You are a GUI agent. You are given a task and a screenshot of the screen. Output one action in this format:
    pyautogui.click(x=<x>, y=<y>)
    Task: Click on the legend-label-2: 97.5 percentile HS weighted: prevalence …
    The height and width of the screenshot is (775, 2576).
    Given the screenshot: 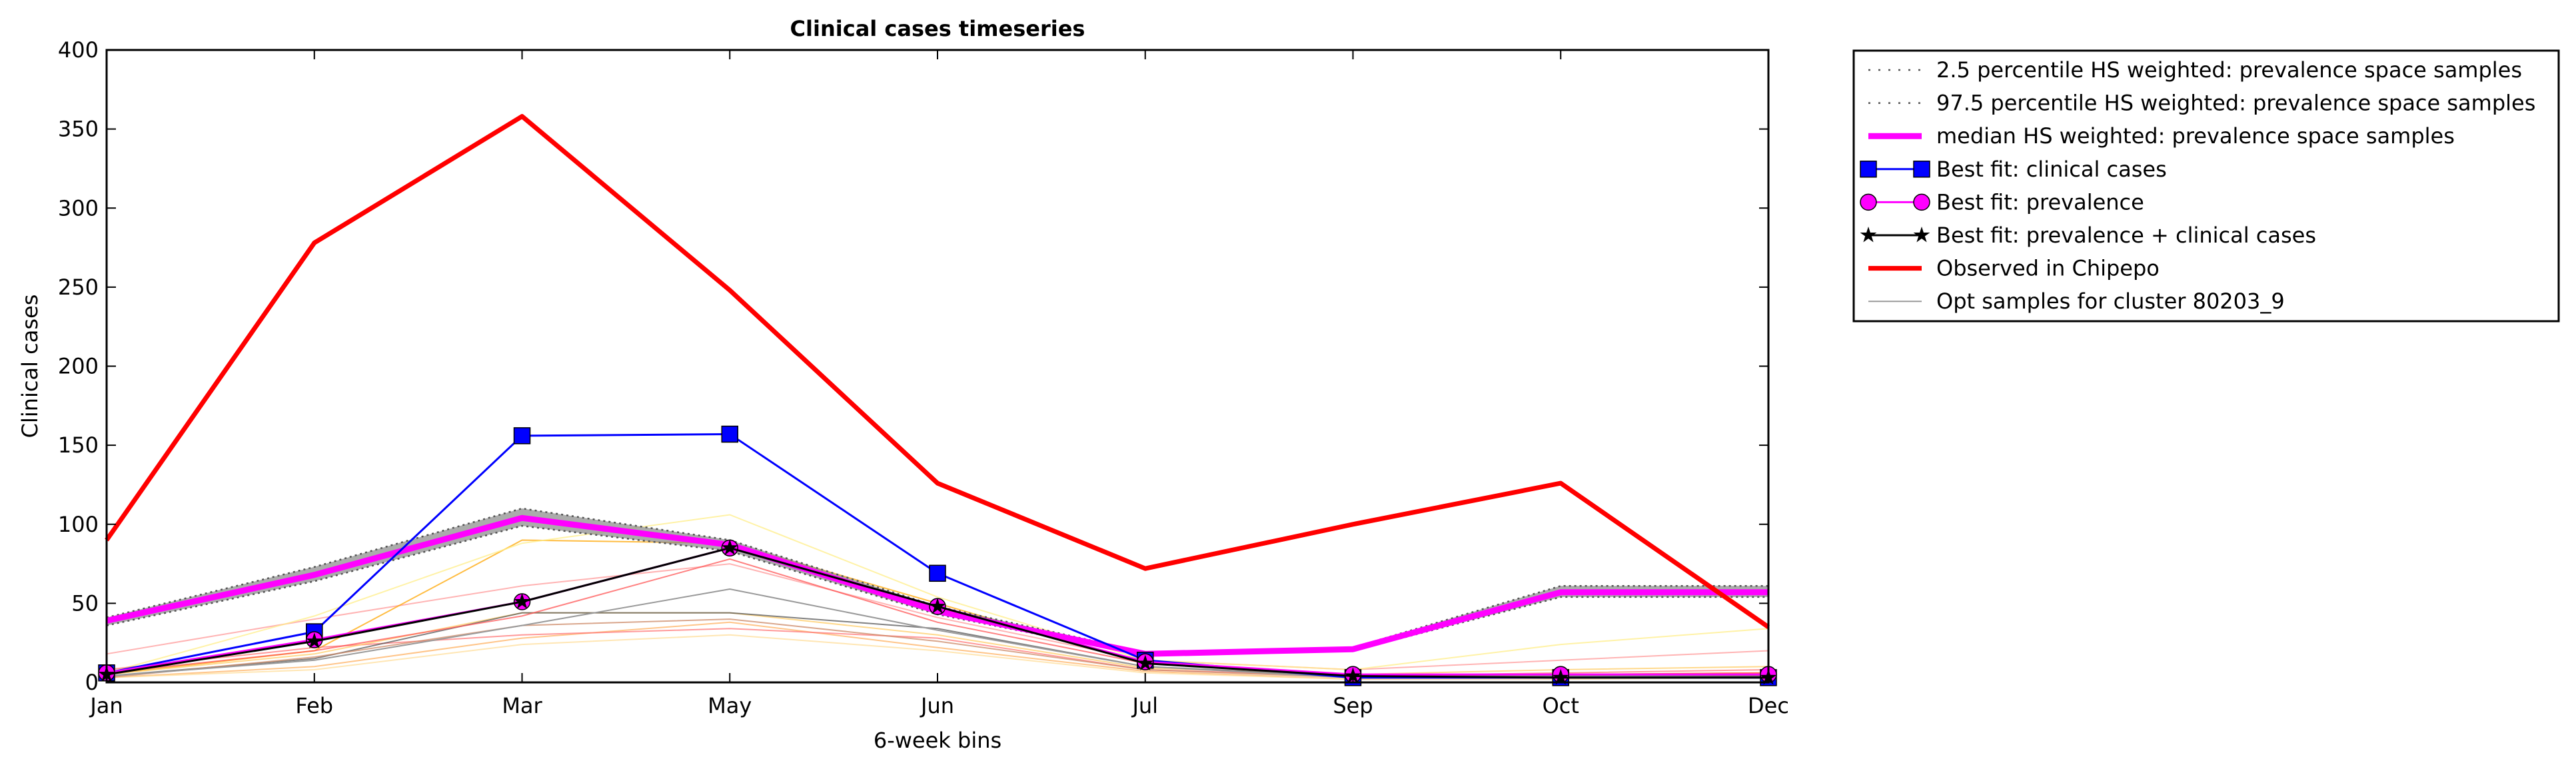 What is the action you would take?
    pyautogui.click(x=2235, y=103)
    